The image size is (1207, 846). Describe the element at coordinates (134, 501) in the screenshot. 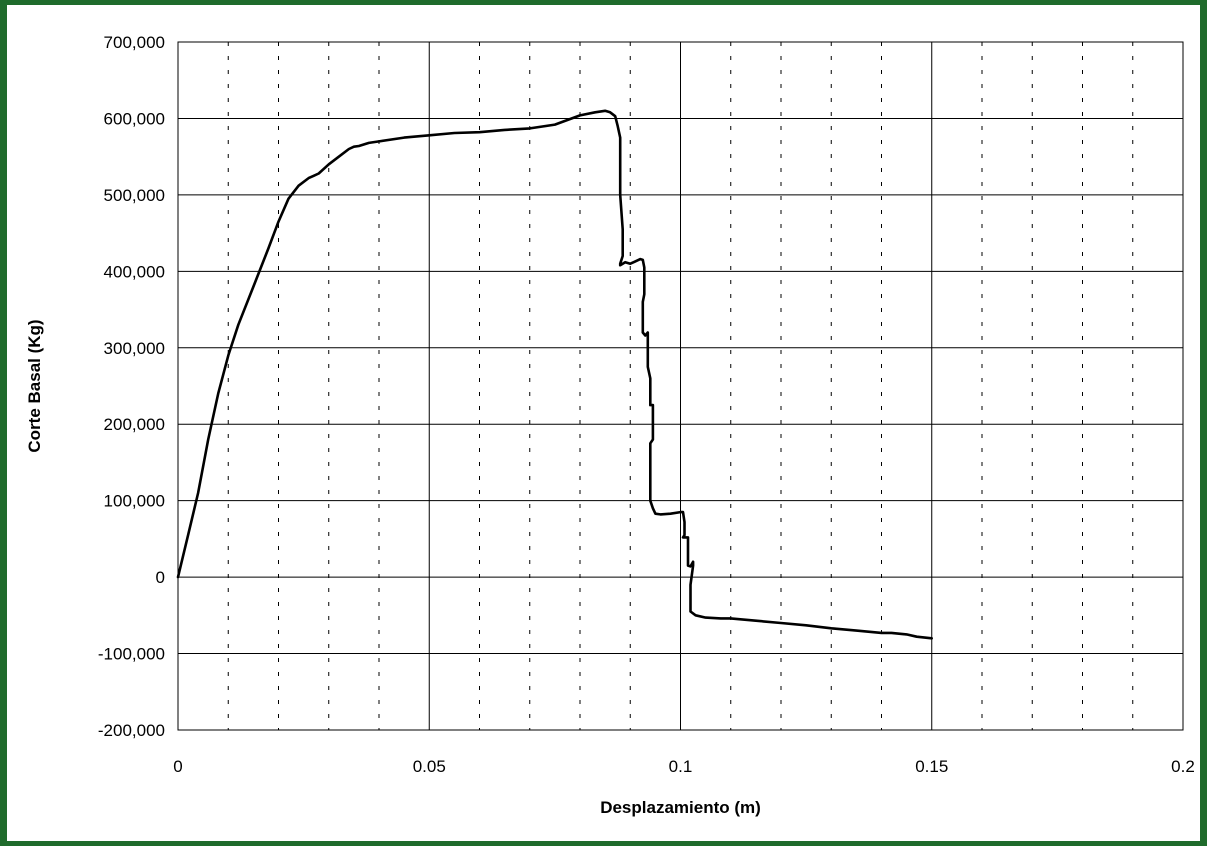

I see `y-tick-label: 100,000` at that location.